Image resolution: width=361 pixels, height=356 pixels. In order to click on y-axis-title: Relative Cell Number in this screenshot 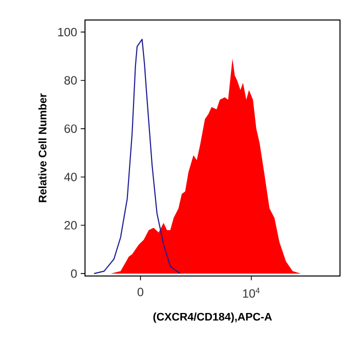, I will do `click(42, 147)`.